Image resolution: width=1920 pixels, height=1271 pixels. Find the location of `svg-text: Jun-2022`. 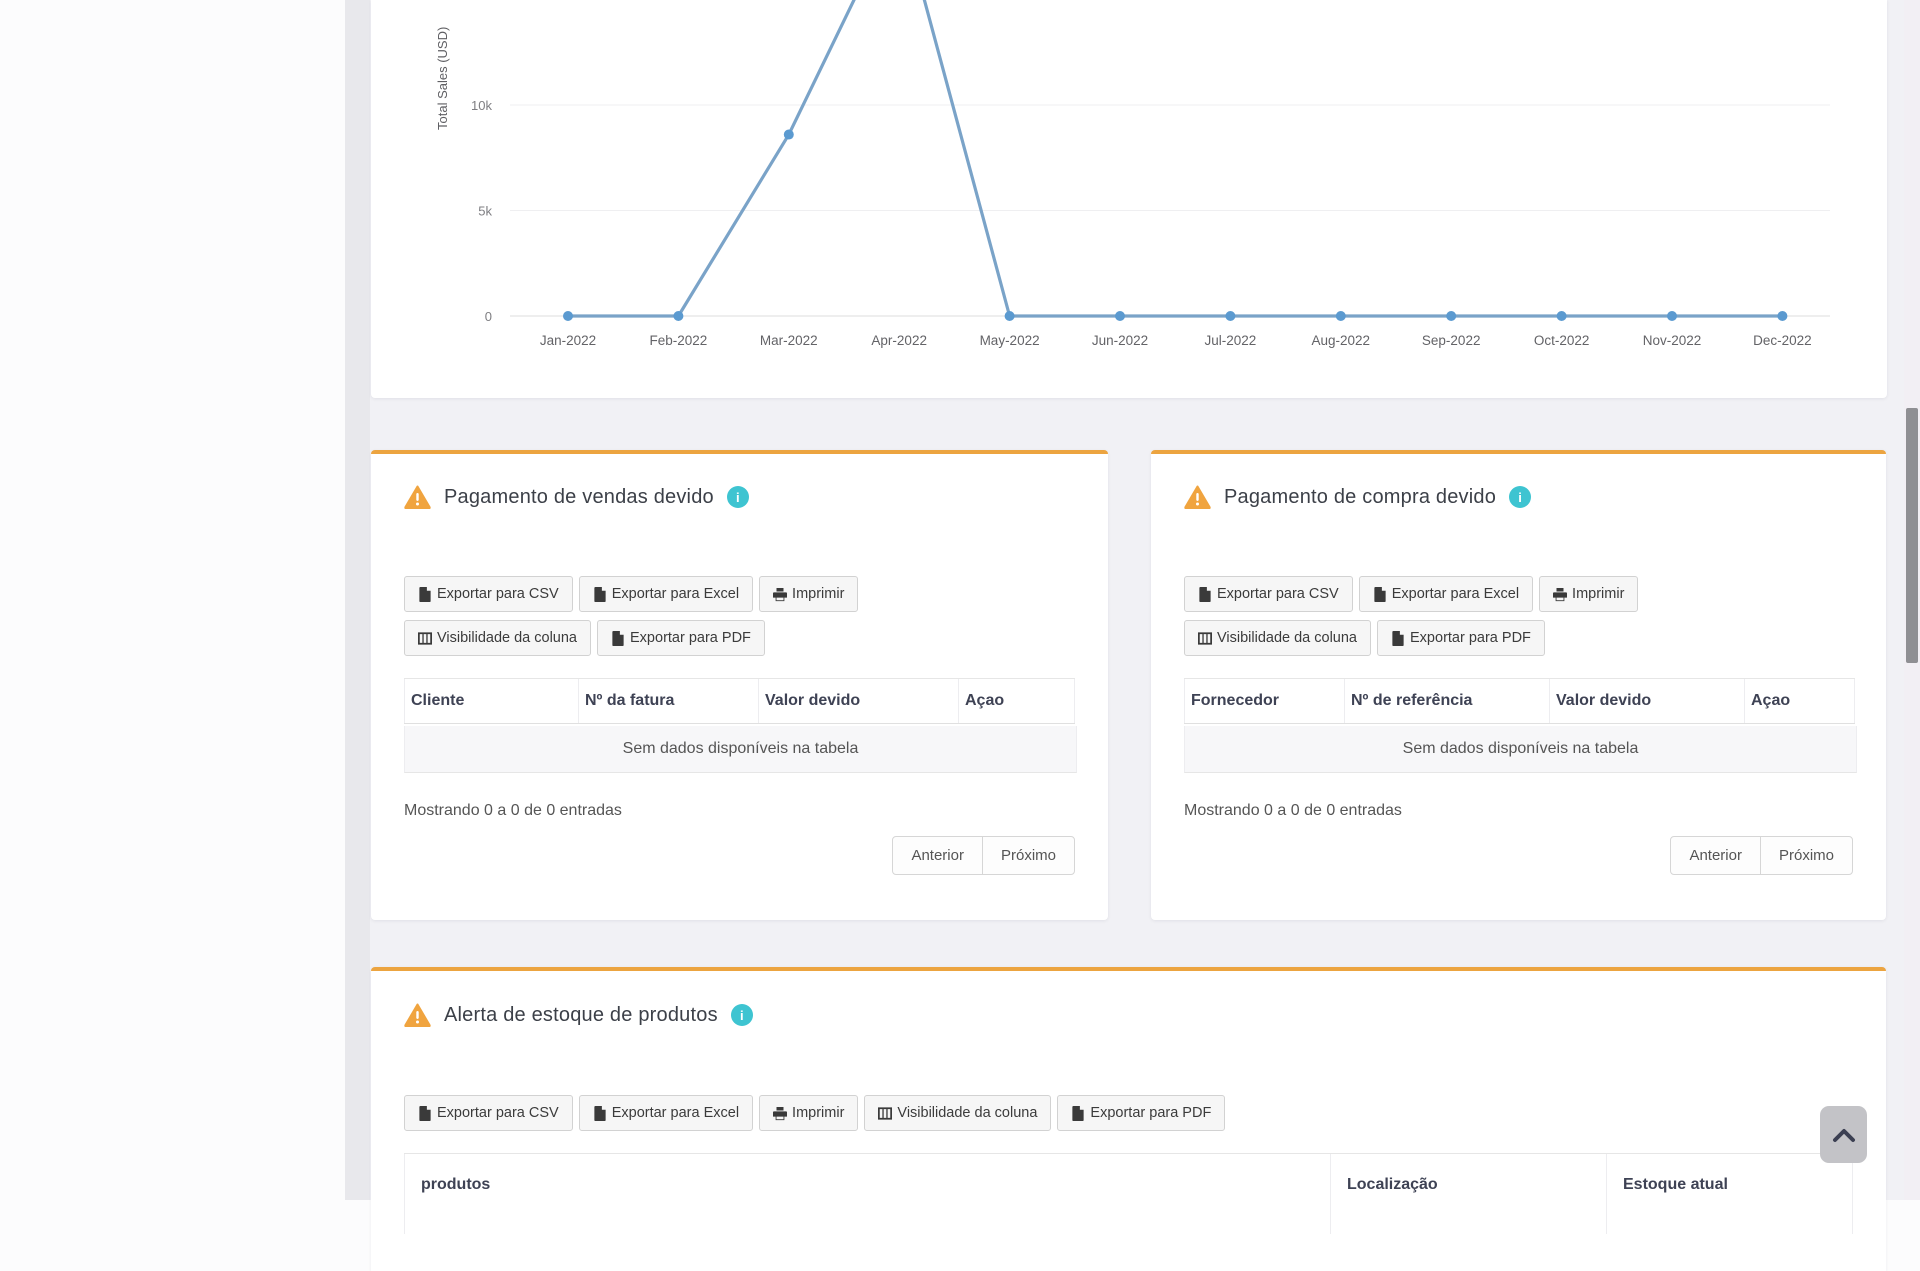

svg-text: Jun-2022 is located at coordinates (1120, 340).